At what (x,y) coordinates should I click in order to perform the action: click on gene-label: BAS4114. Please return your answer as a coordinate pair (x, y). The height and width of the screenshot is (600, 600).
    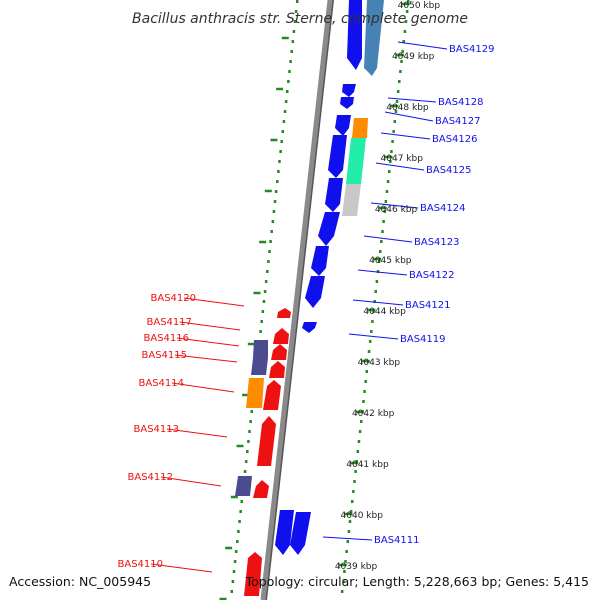
    Looking at the image, I should click on (162, 383).